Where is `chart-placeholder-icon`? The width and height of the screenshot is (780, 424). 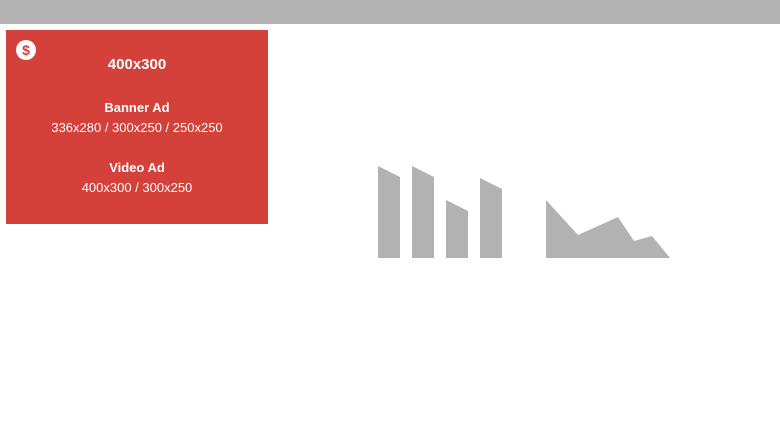 chart-placeholder-icon is located at coordinates (524, 212).